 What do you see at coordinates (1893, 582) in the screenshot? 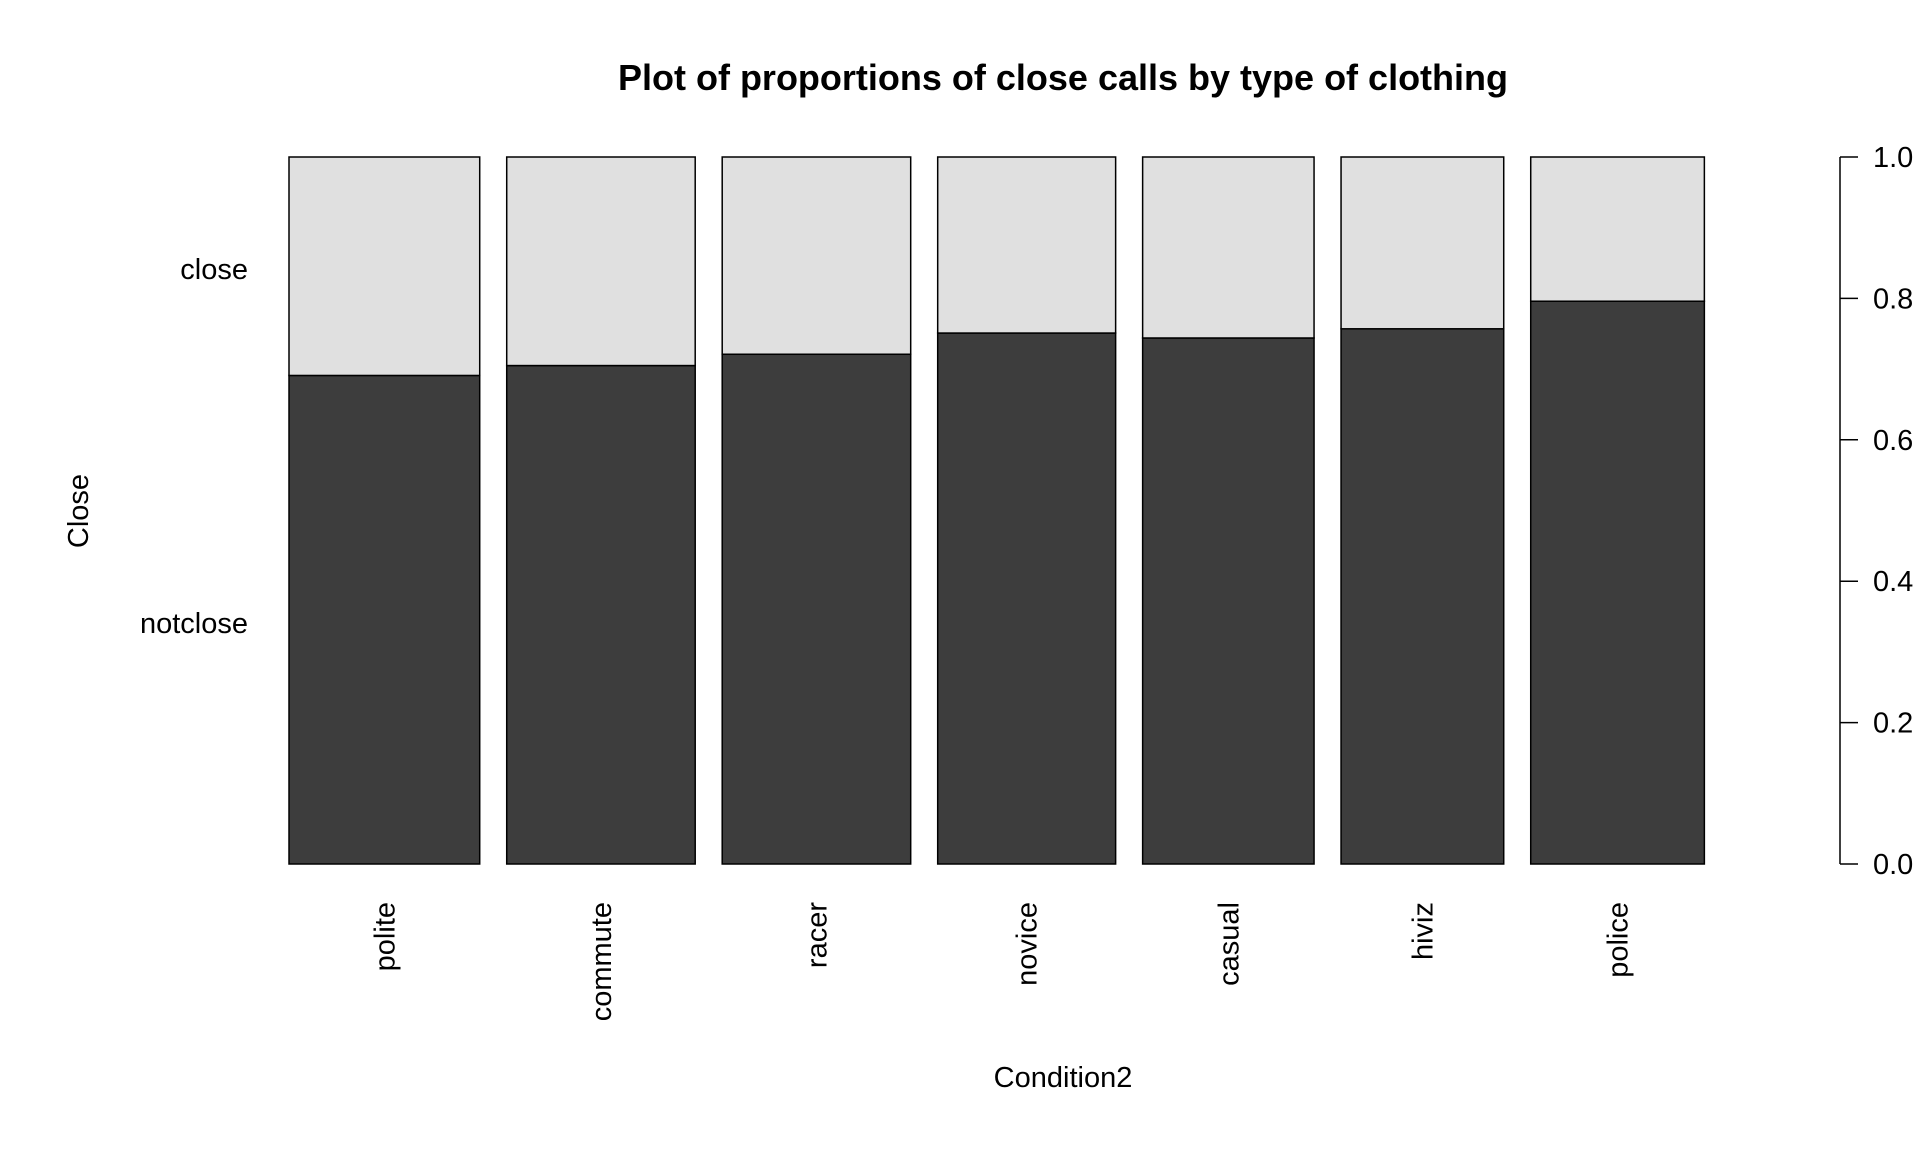
I see `y-tick-label: 0.4` at bounding box center [1893, 582].